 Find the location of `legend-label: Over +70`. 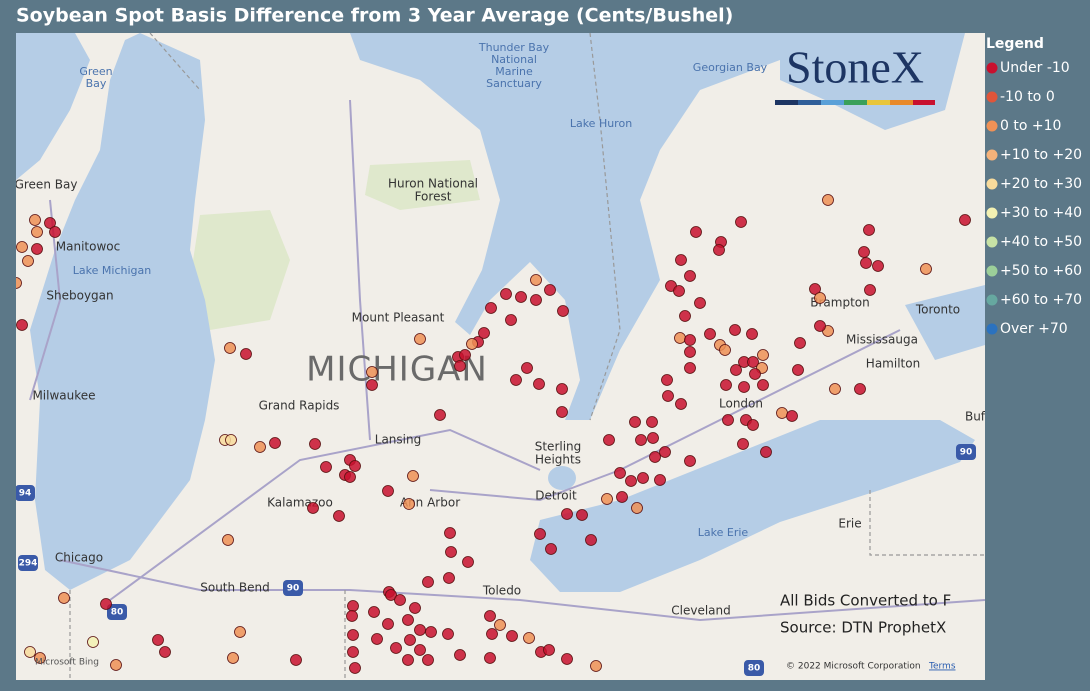

legend-label: Over +70 is located at coordinates (1034, 329).